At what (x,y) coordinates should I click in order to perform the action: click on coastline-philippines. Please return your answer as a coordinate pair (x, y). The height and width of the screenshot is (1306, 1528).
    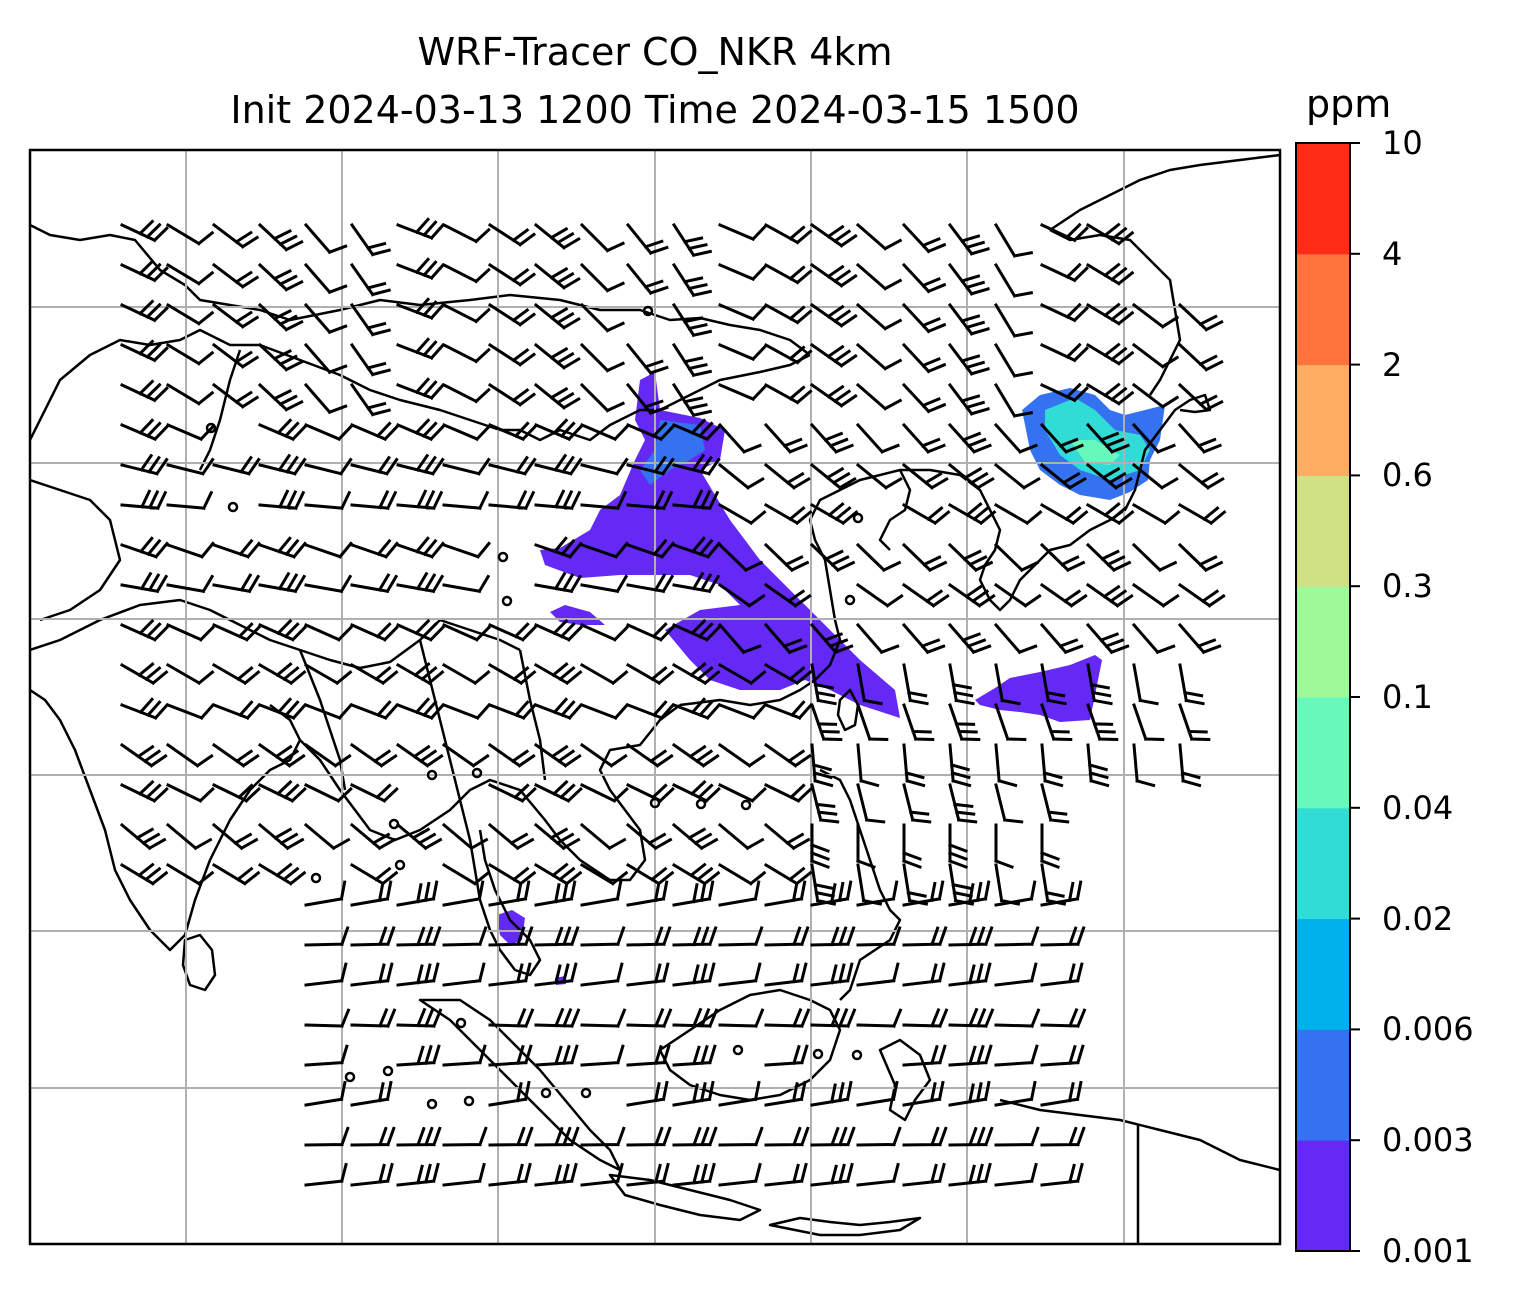
    Looking at the image, I should click on (860, 884).